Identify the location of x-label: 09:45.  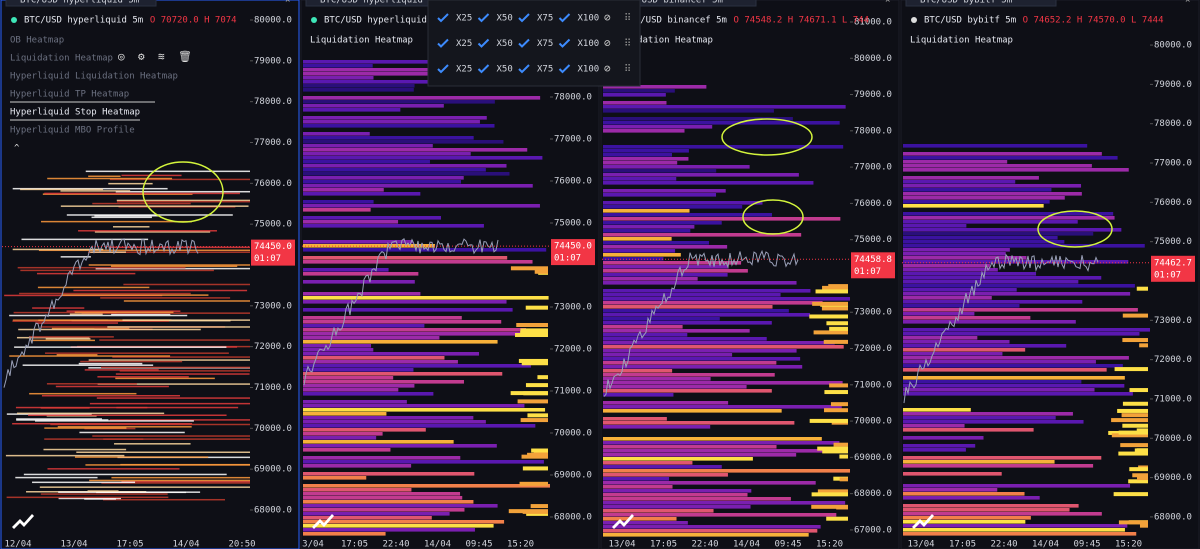
(787, 544).